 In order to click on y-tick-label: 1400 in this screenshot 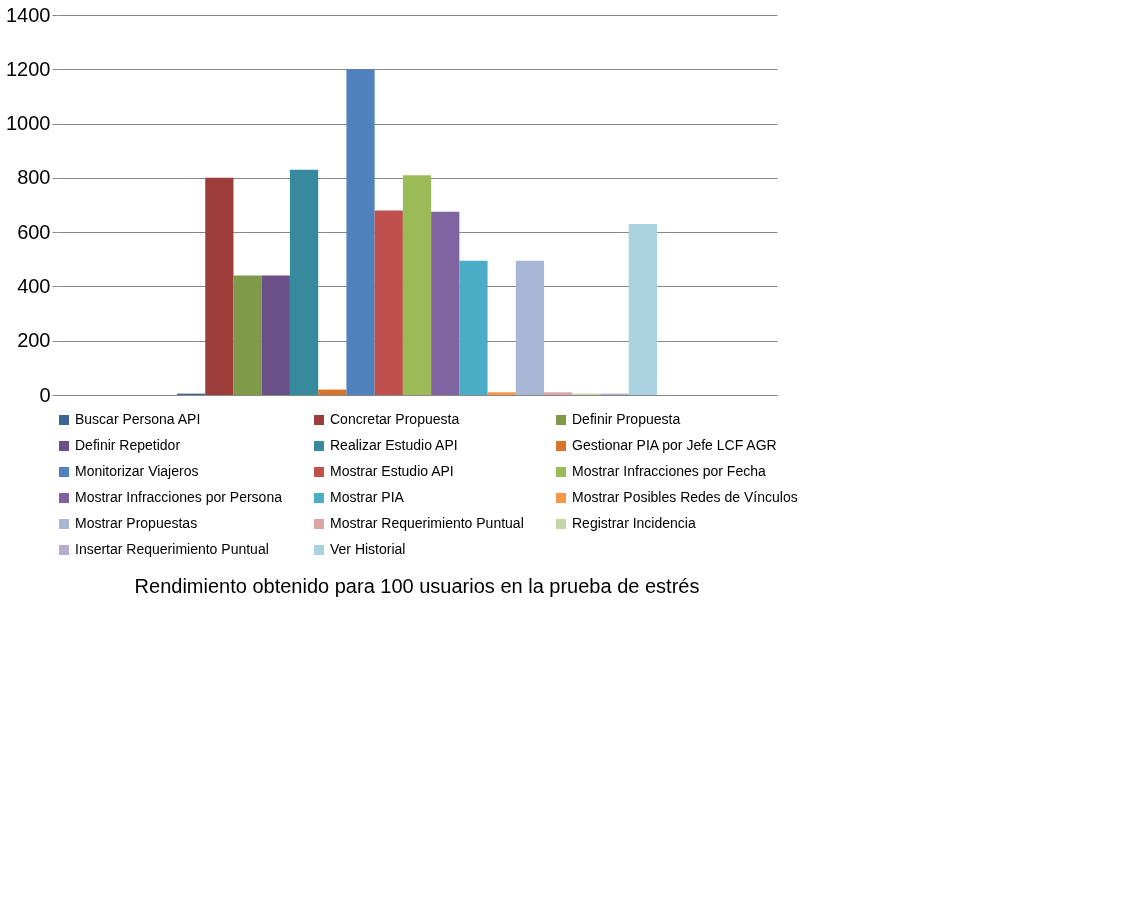, I will do `click(28, 14)`.